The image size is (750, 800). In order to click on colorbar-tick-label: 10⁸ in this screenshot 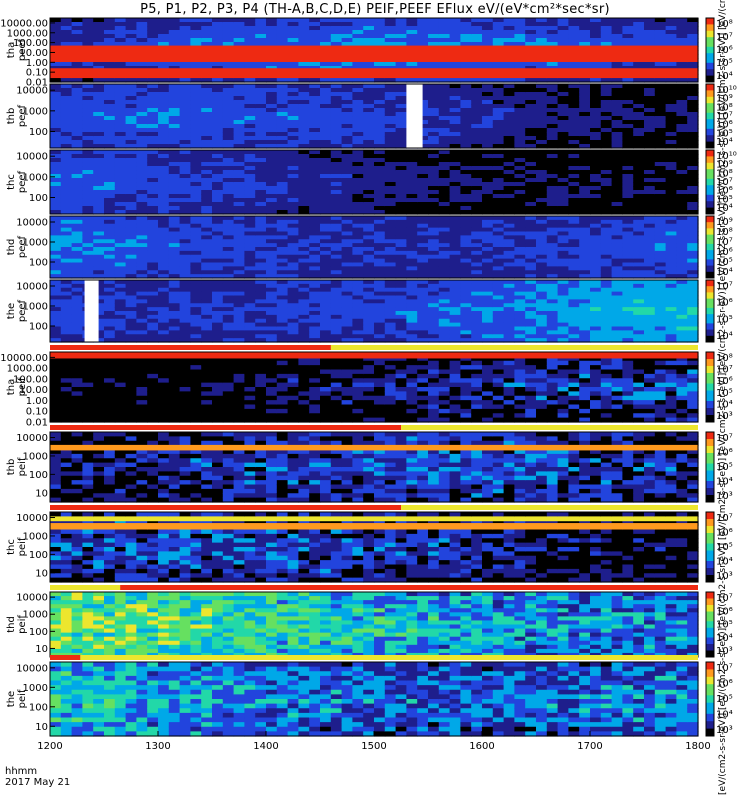, I will do `click(724, 24)`.